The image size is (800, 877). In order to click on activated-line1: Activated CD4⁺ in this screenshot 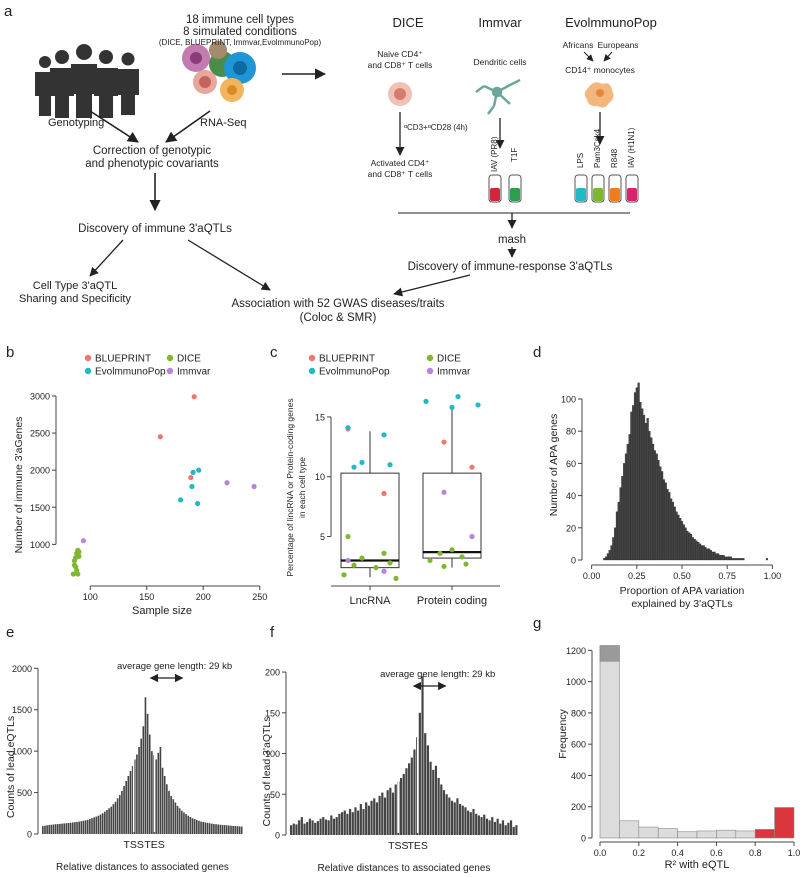, I will do `click(400, 163)`.